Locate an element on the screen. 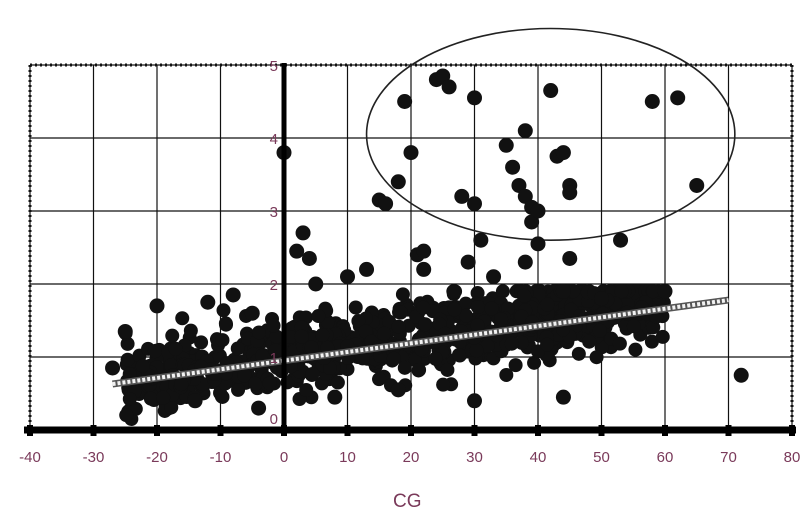 The width and height of the screenshot is (802, 518). x-tick-label: -30 is located at coordinates (94, 457).